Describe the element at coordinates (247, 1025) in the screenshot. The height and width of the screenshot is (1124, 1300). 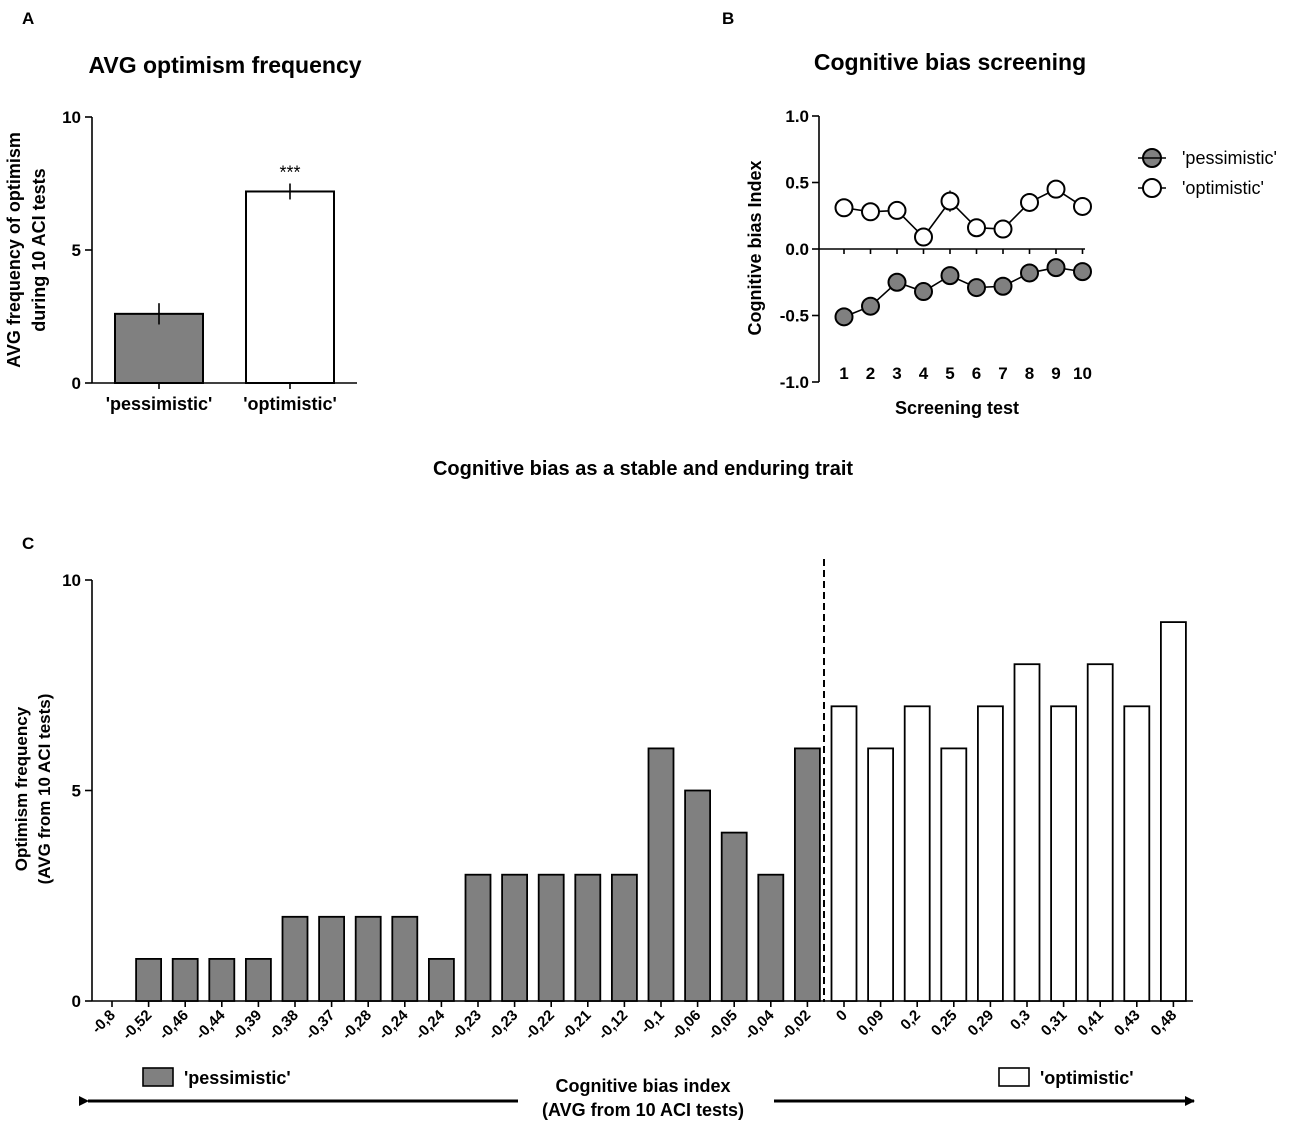
I see `panel-c-xtick-label: -0,39` at that location.